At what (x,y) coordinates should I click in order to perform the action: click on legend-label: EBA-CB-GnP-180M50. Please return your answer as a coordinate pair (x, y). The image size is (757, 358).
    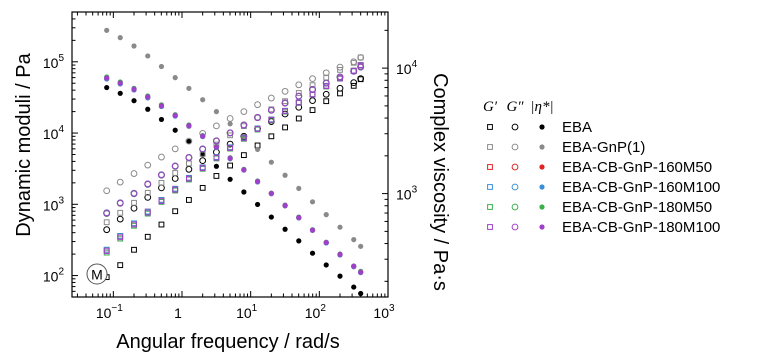
    Looking at the image, I should click on (637, 207).